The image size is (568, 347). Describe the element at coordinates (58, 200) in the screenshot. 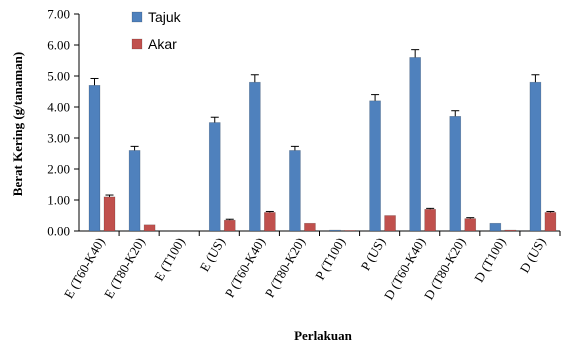

I see `y-tick-label: 1.00` at that location.